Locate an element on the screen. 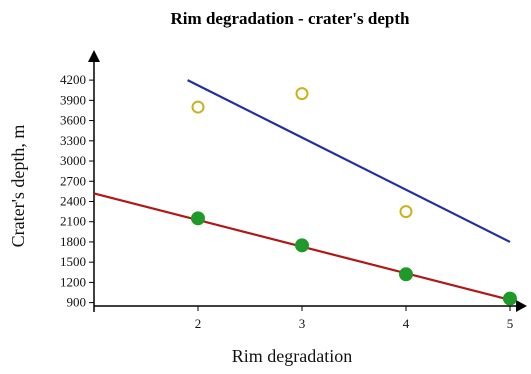 Image resolution: width=531 pixels, height=374 pixels. y-tick-label: 4200 is located at coordinates (73, 79).